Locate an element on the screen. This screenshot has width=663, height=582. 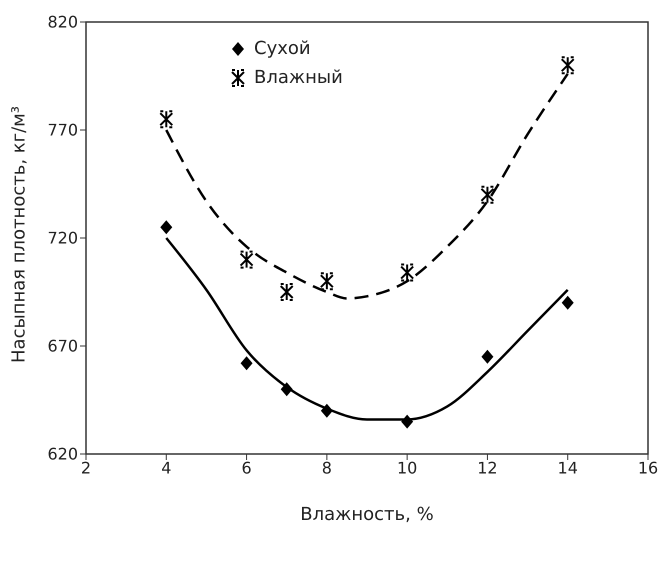
x-axis-title: Влажность, % is located at coordinates (367, 514).